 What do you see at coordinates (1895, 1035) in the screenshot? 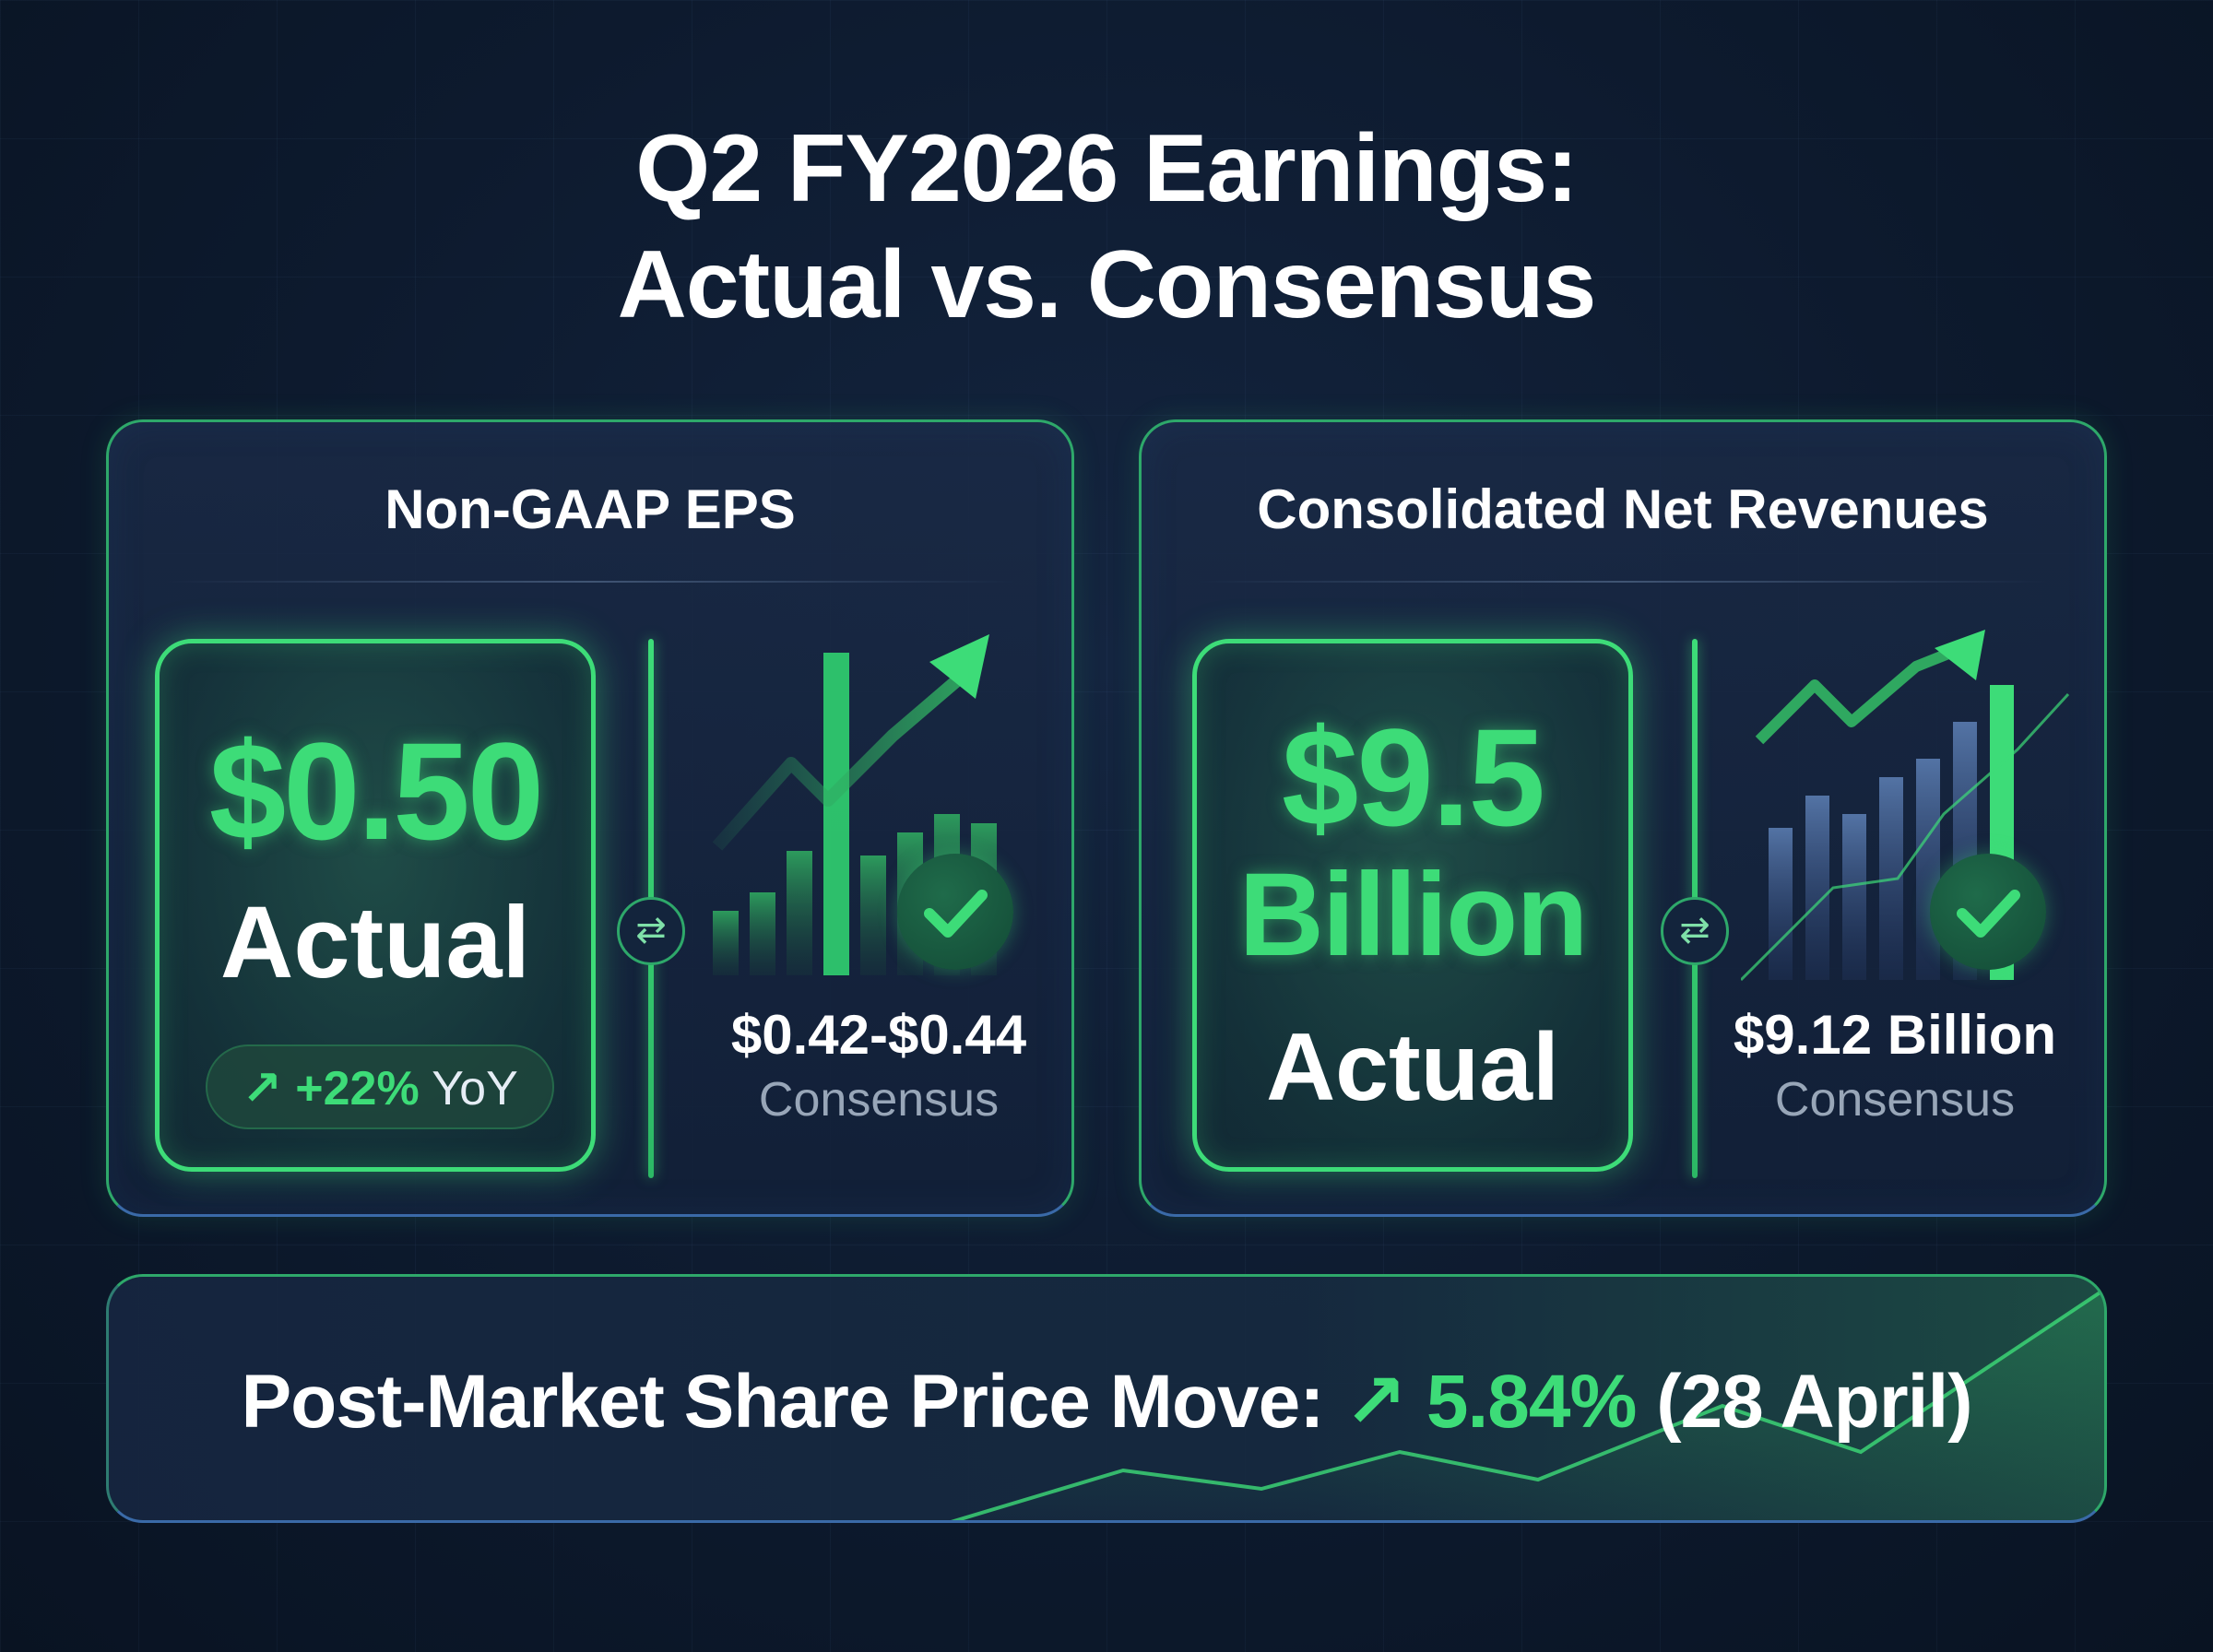
I see `revenue-consensus-value: $9.12 Billion` at bounding box center [1895, 1035].